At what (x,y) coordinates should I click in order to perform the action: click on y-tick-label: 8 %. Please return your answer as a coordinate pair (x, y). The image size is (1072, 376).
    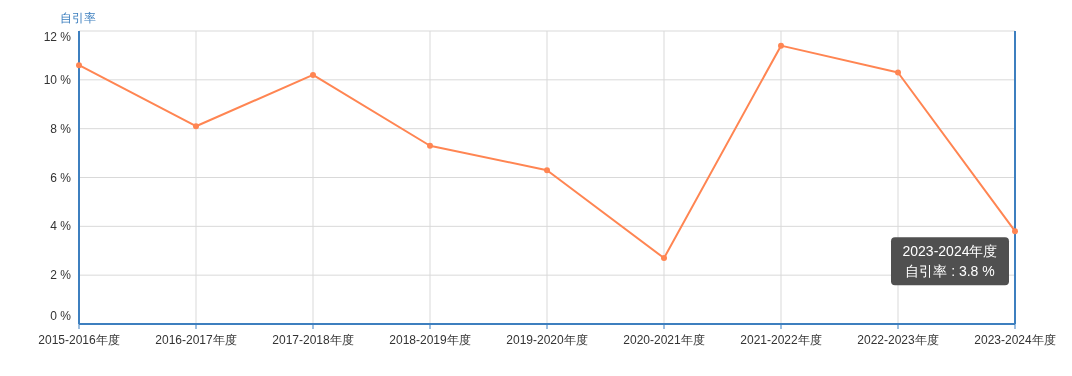
    Looking at the image, I should click on (61, 128).